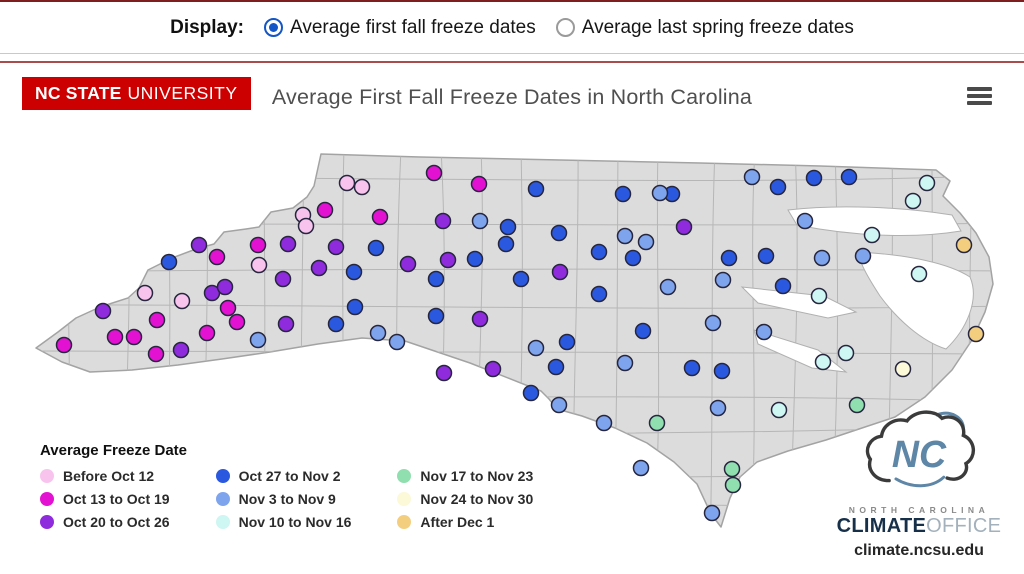 The height and width of the screenshot is (574, 1024). I want to click on radio-selected-icon, so click(274, 27).